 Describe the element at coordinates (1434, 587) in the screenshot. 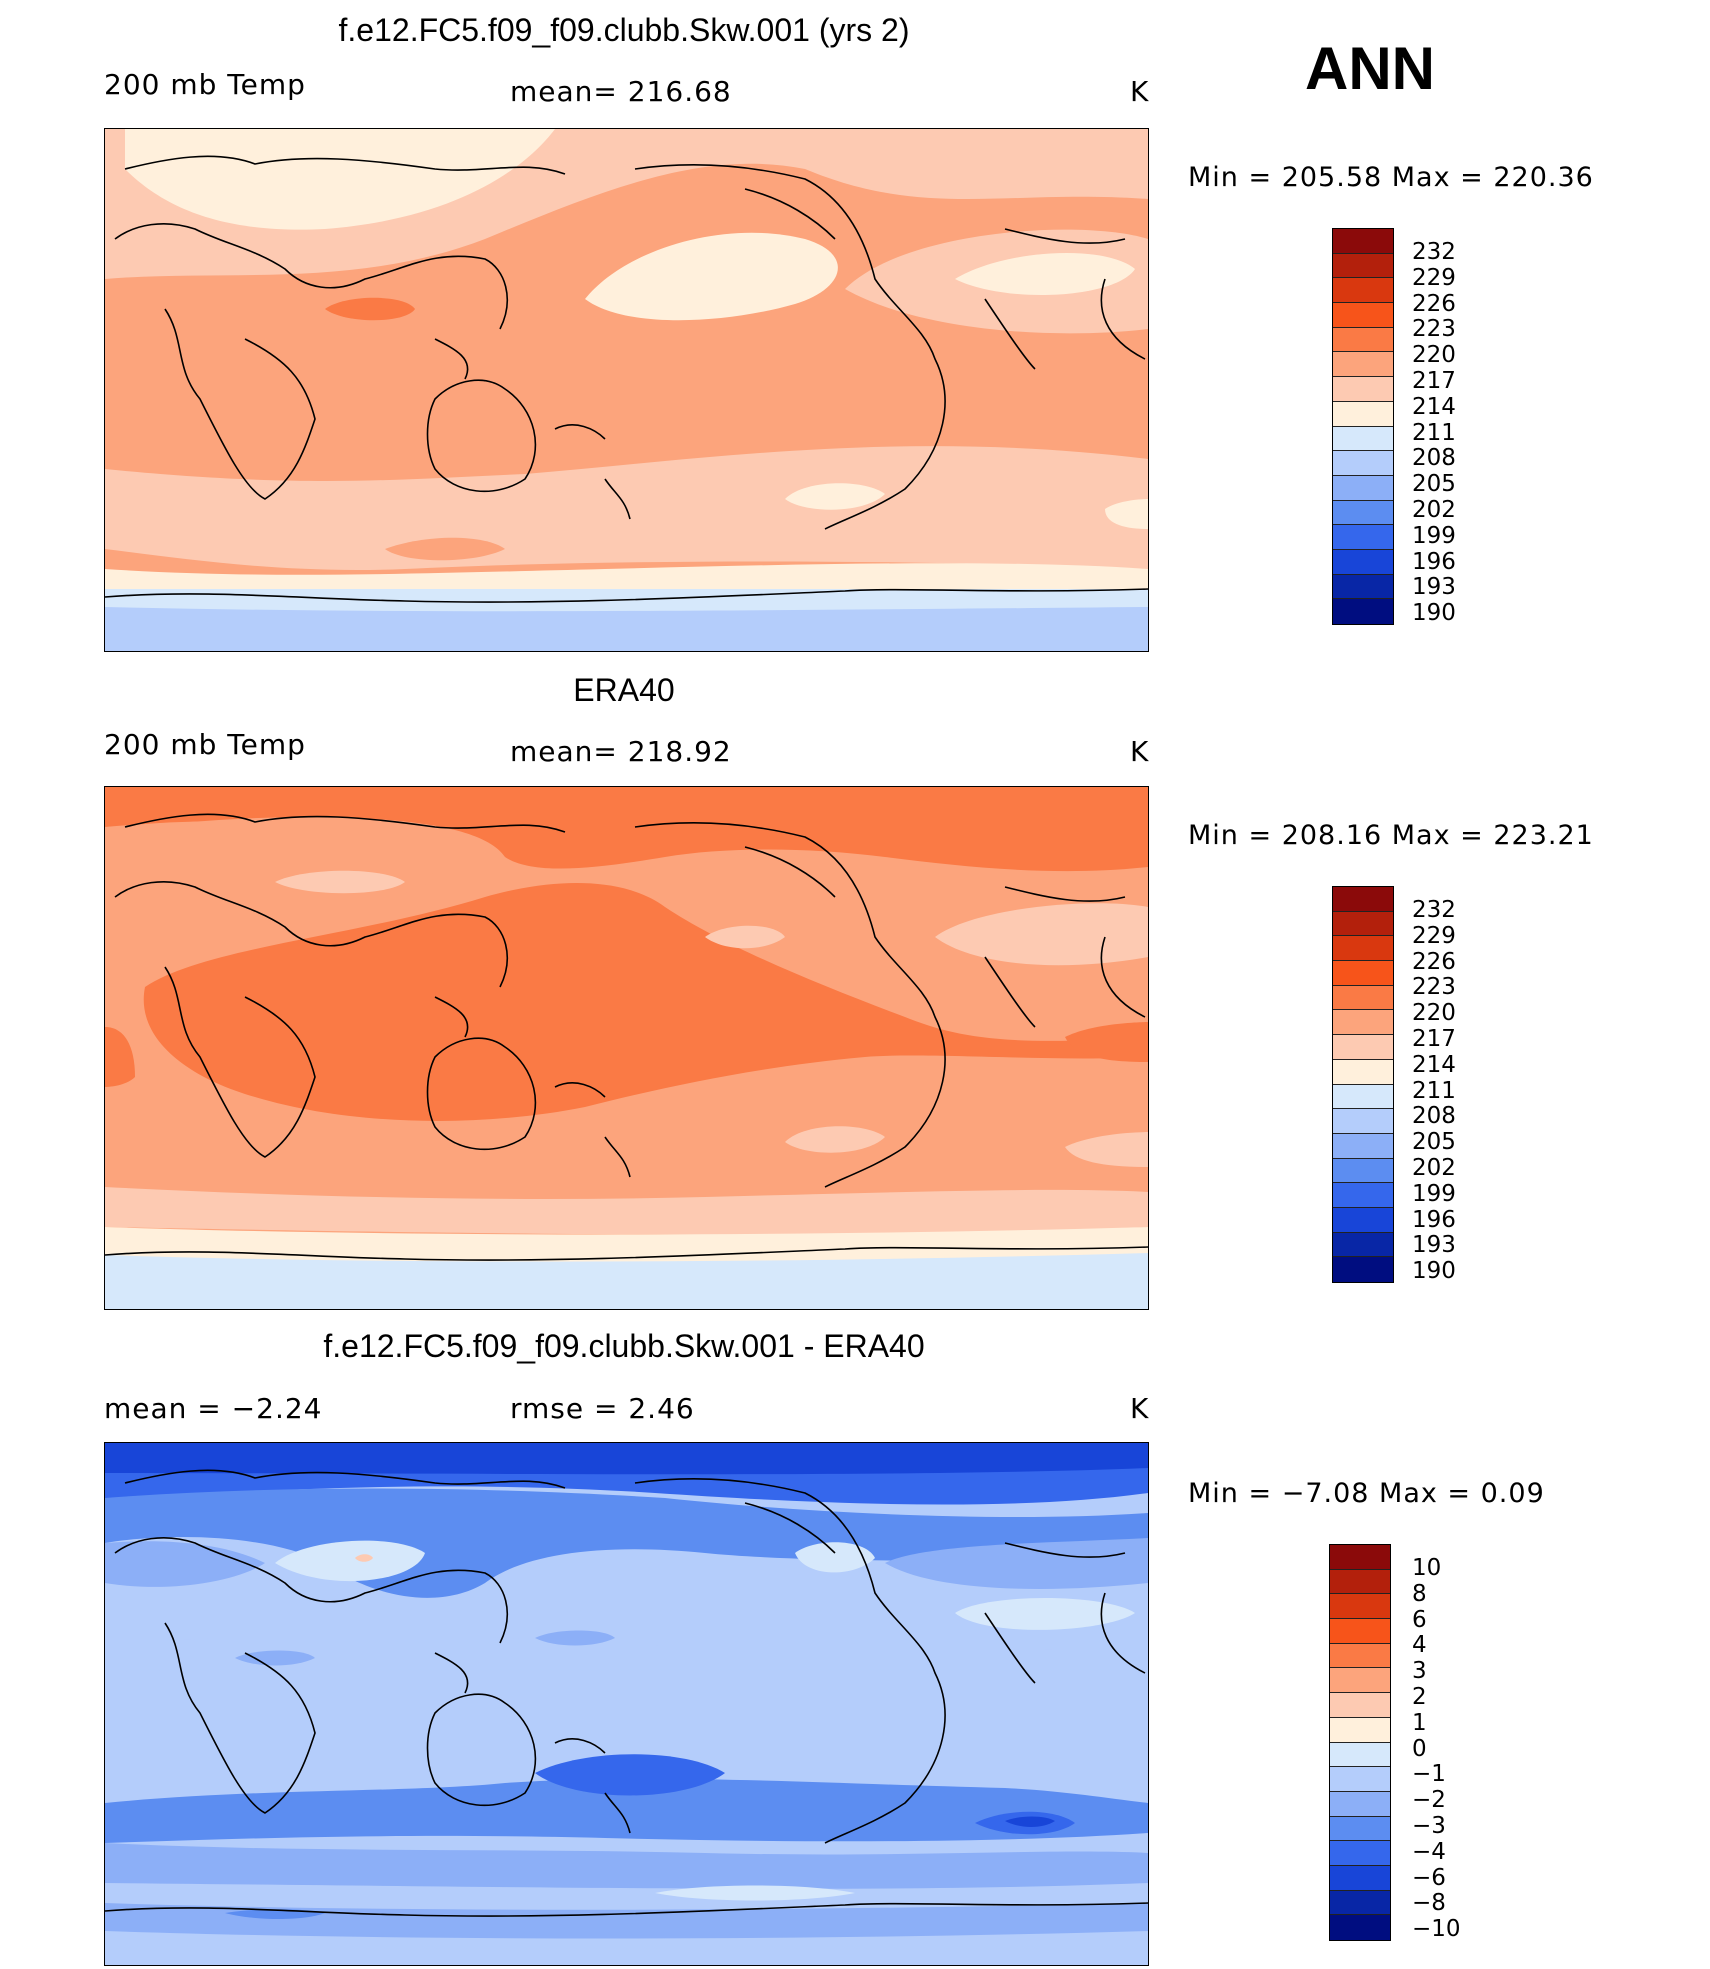

I see `colorbar-tick-label: 193` at that location.